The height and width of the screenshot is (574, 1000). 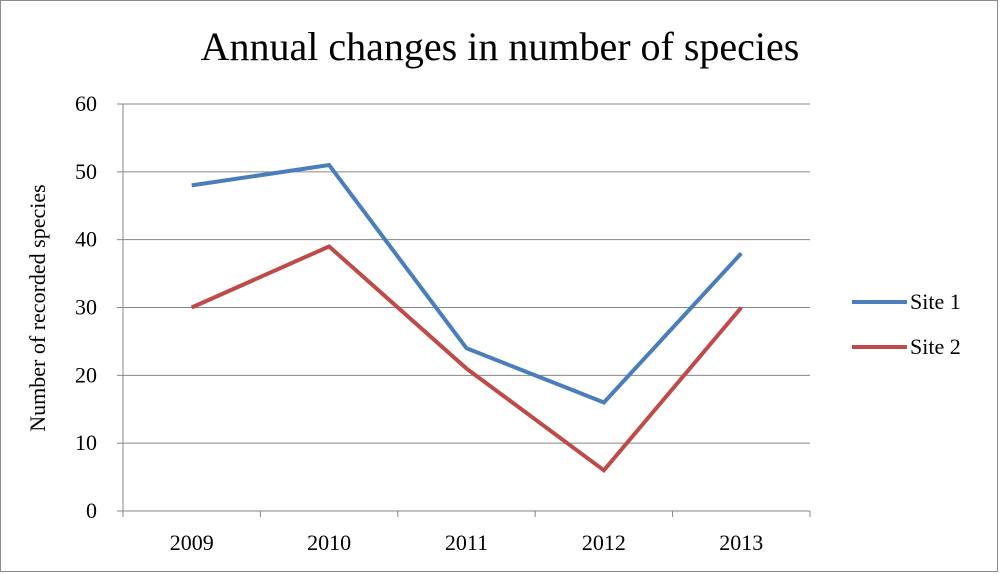 I want to click on y-tick-labels: 0 10 20 30 40 50 60, so click(x=86, y=307).